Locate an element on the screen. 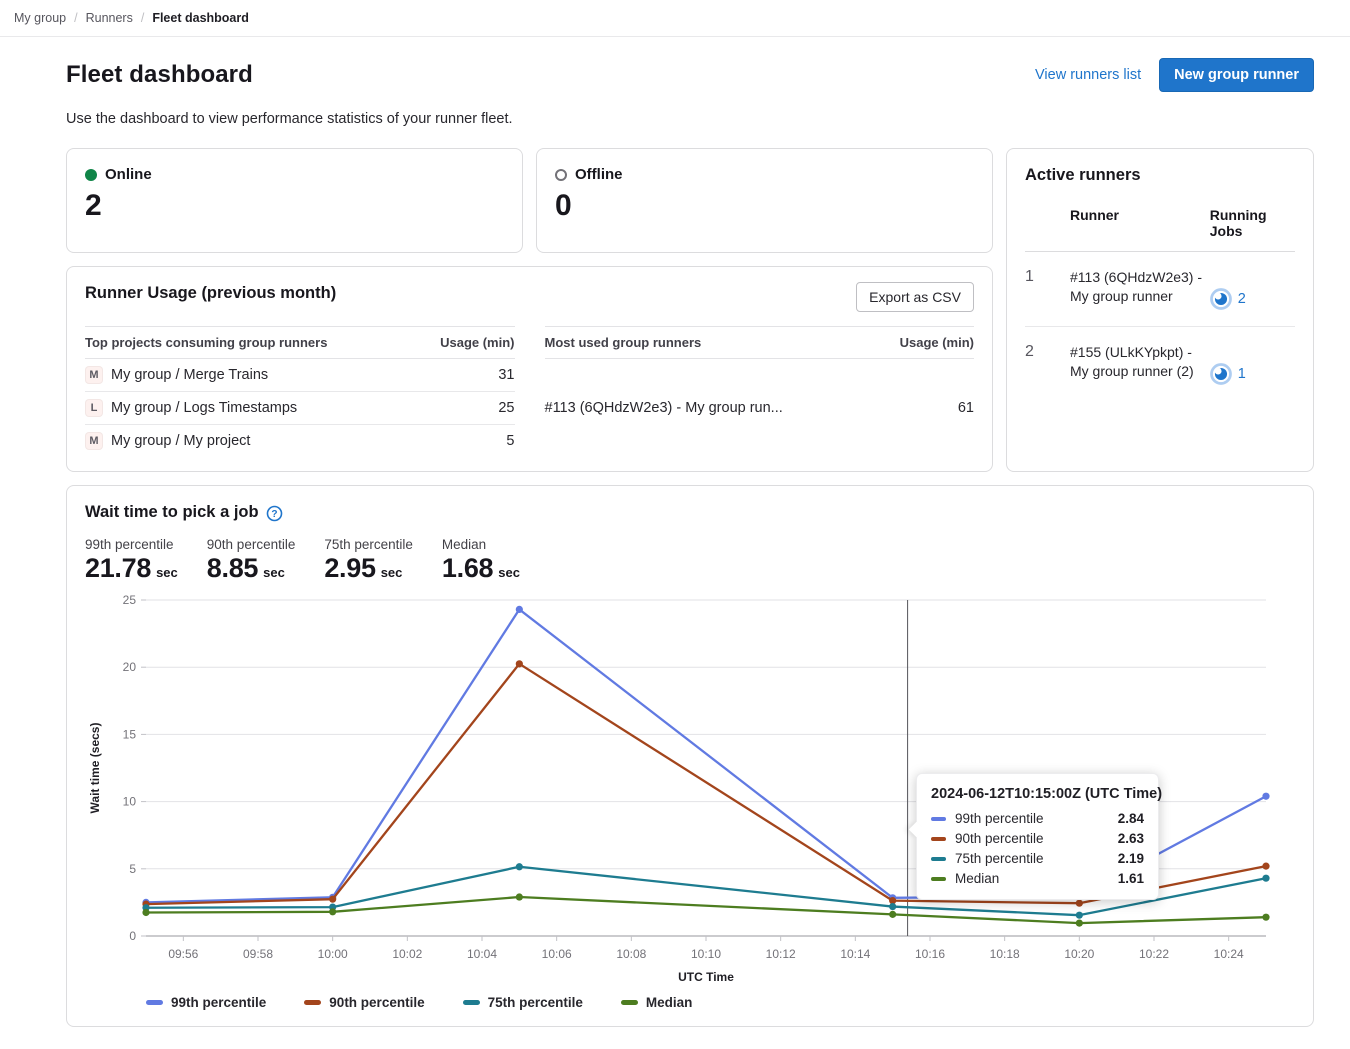 This screenshot has width=1350, height=1049. legend-label: 90th percentile is located at coordinates (377, 1002).